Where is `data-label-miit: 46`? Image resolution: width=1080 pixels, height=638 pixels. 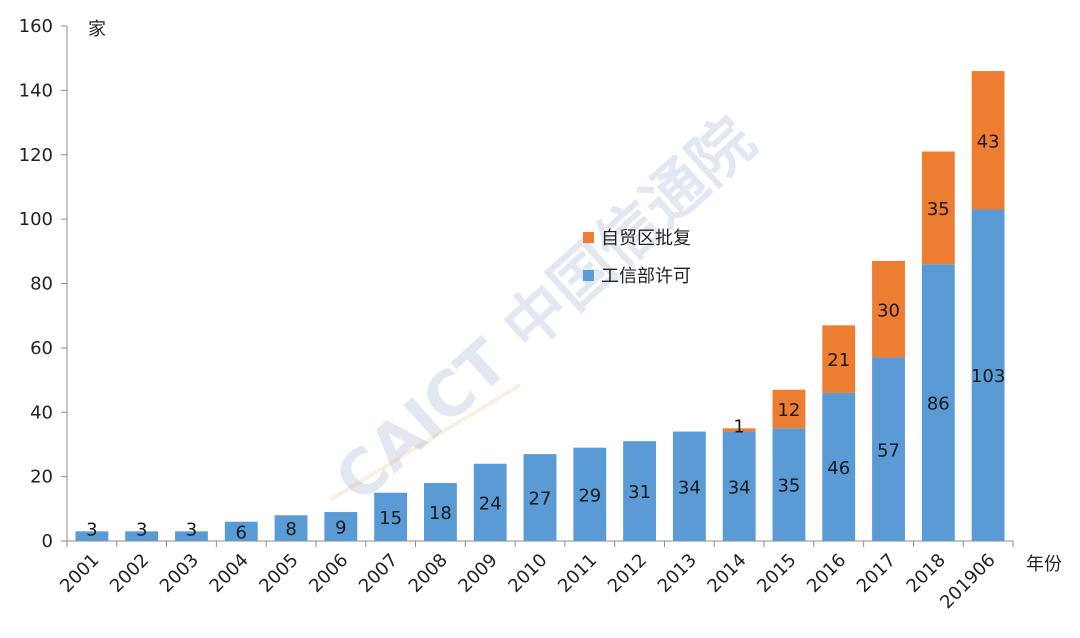
data-label-miit: 46 is located at coordinates (838, 468).